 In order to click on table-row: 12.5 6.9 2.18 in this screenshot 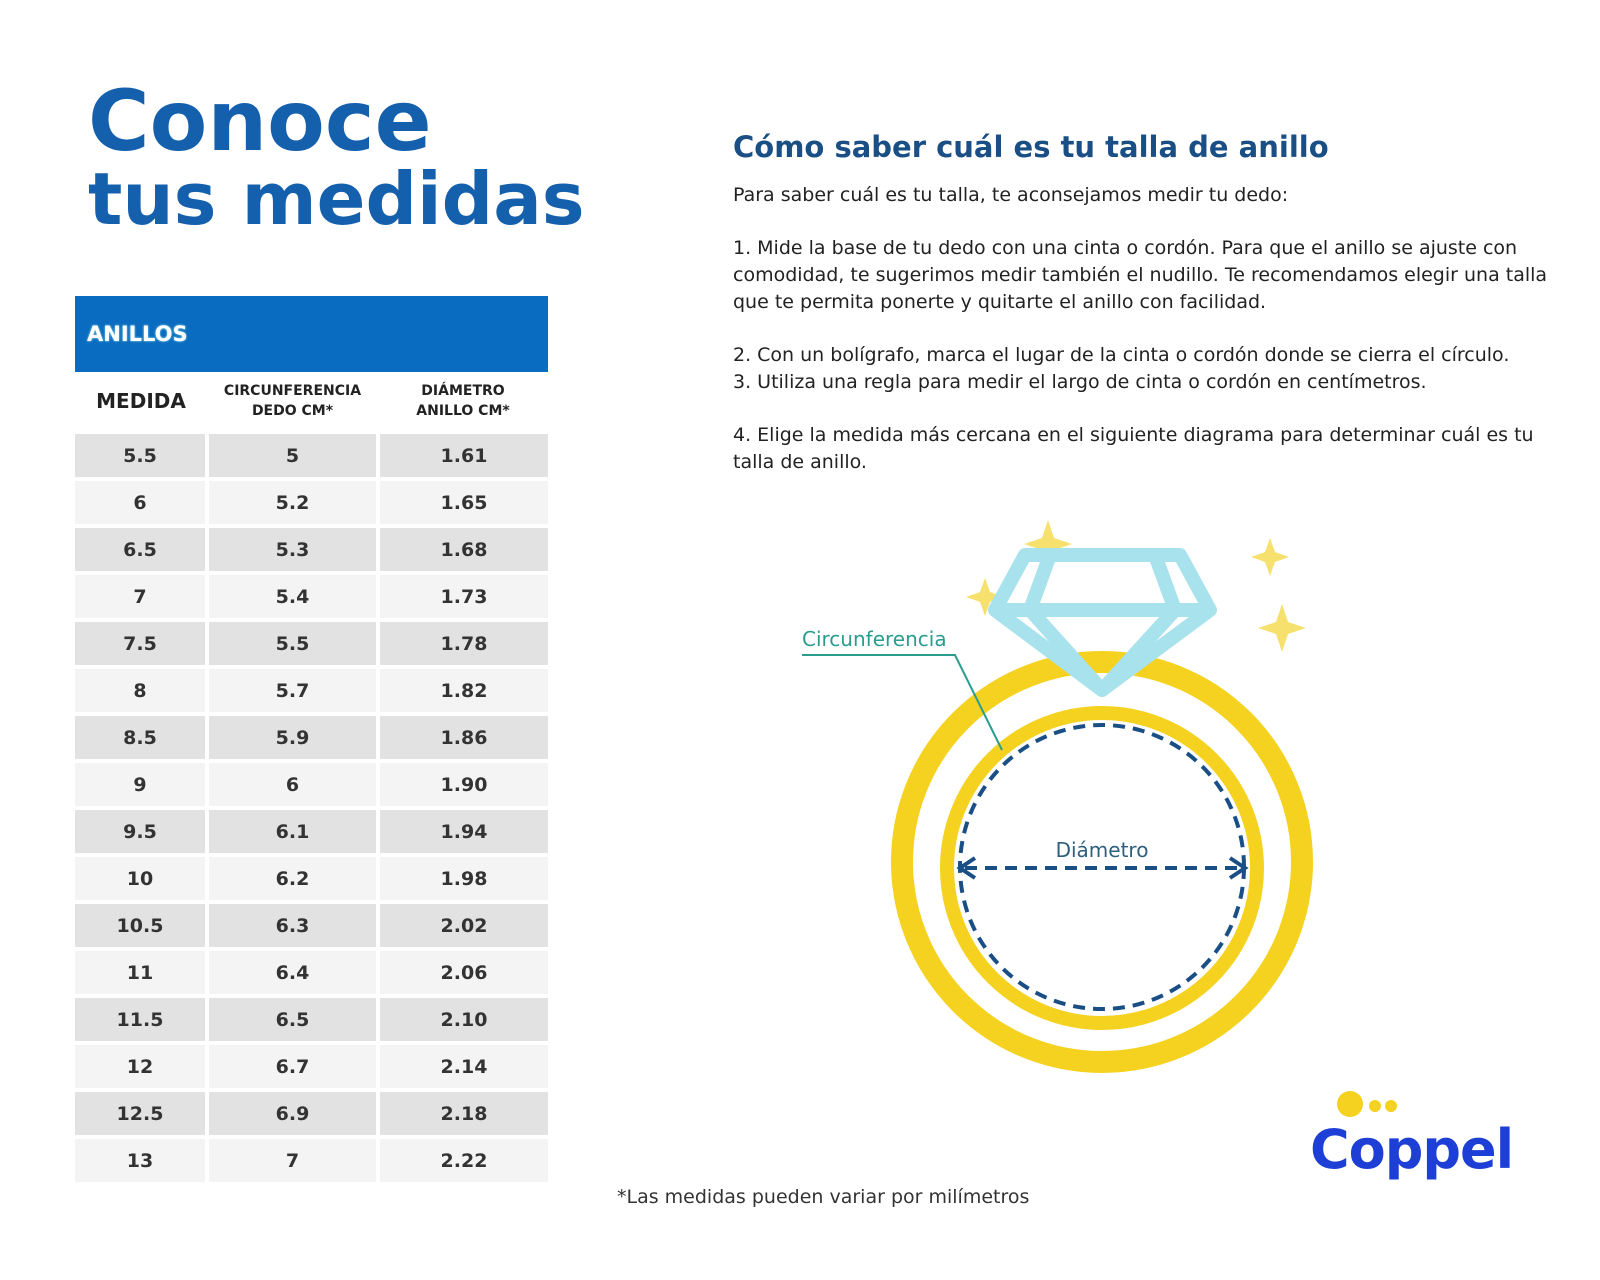, I will do `click(311, 1113)`.